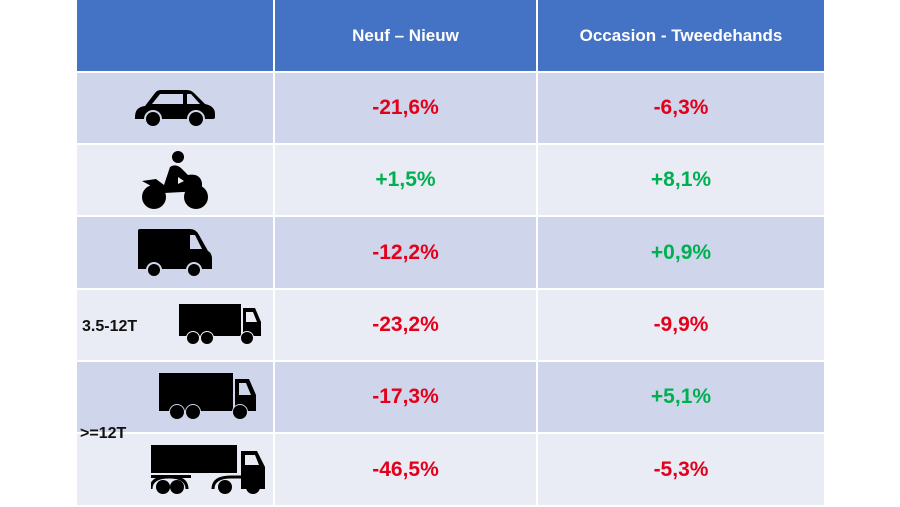 Image resolution: width=900 pixels, height=507 pixels. Describe the element at coordinates (681, 108) in the screenshot. I see `used-change: -6,3%` at that location.